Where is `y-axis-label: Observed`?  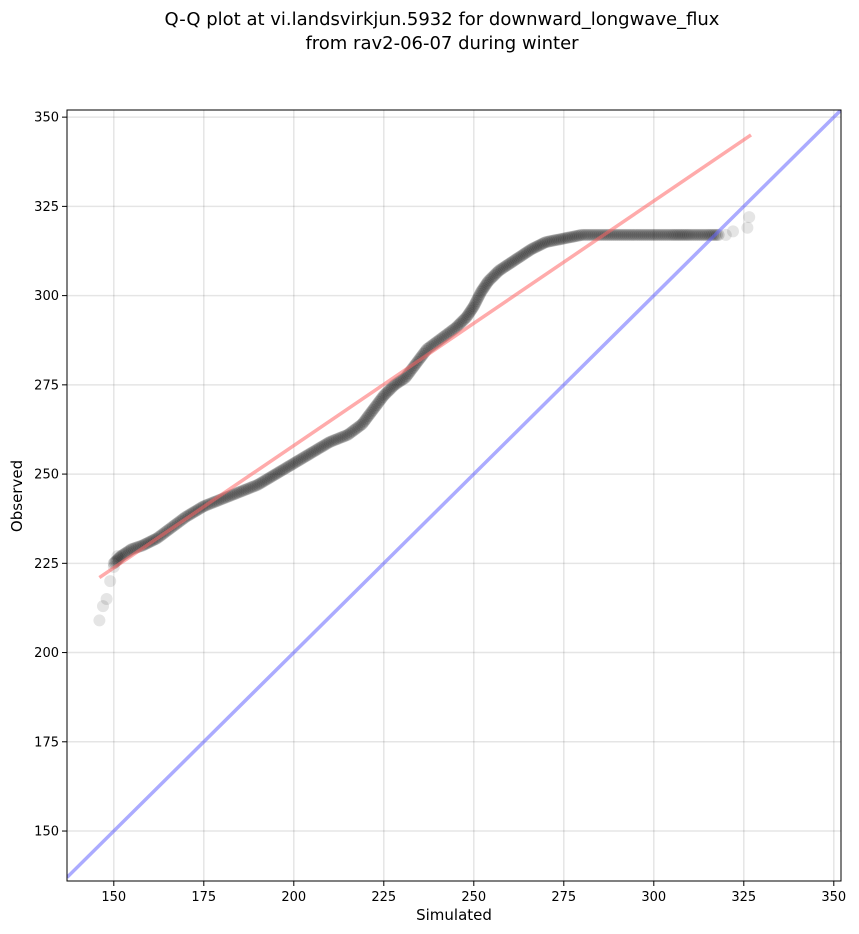
y-axis-label: Observed is located at coordinates (17, 496).